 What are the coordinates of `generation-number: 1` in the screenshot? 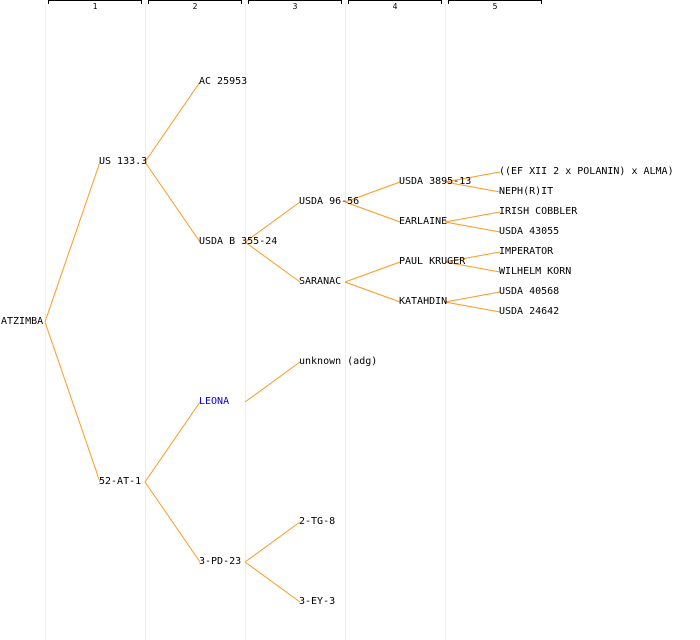 It's located at (95, 6).